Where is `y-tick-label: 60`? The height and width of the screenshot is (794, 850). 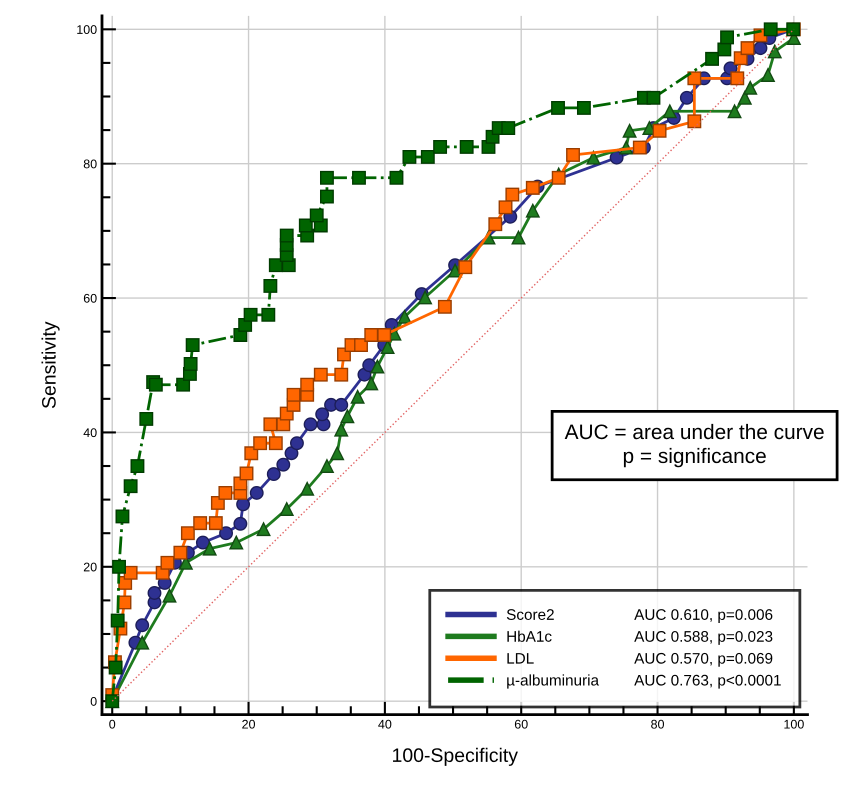 y-tick-label: 60 is located at coordinates (90, 298).